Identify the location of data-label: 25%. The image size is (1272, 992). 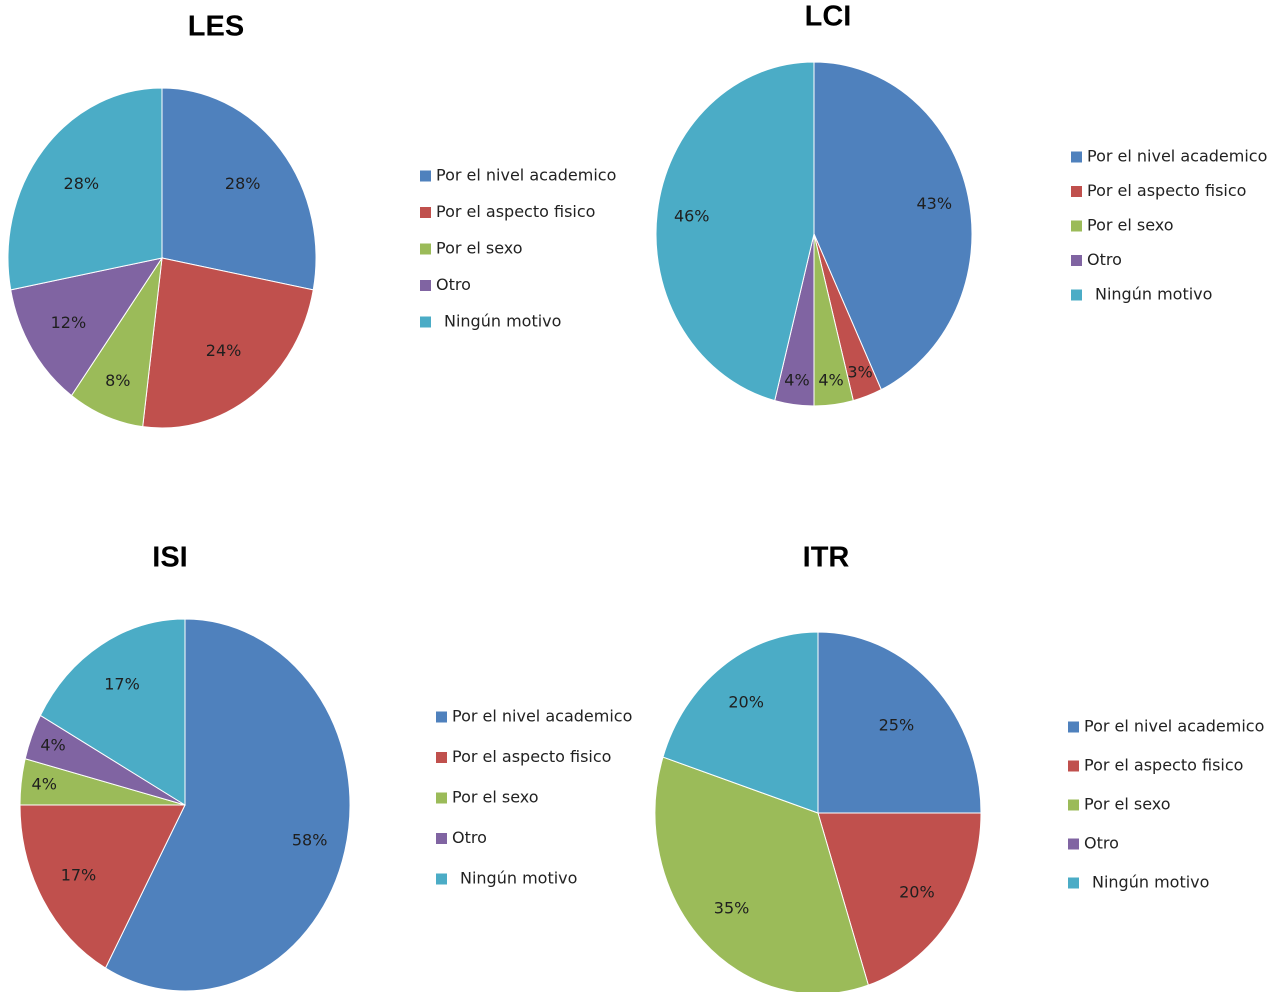
(897, 724).